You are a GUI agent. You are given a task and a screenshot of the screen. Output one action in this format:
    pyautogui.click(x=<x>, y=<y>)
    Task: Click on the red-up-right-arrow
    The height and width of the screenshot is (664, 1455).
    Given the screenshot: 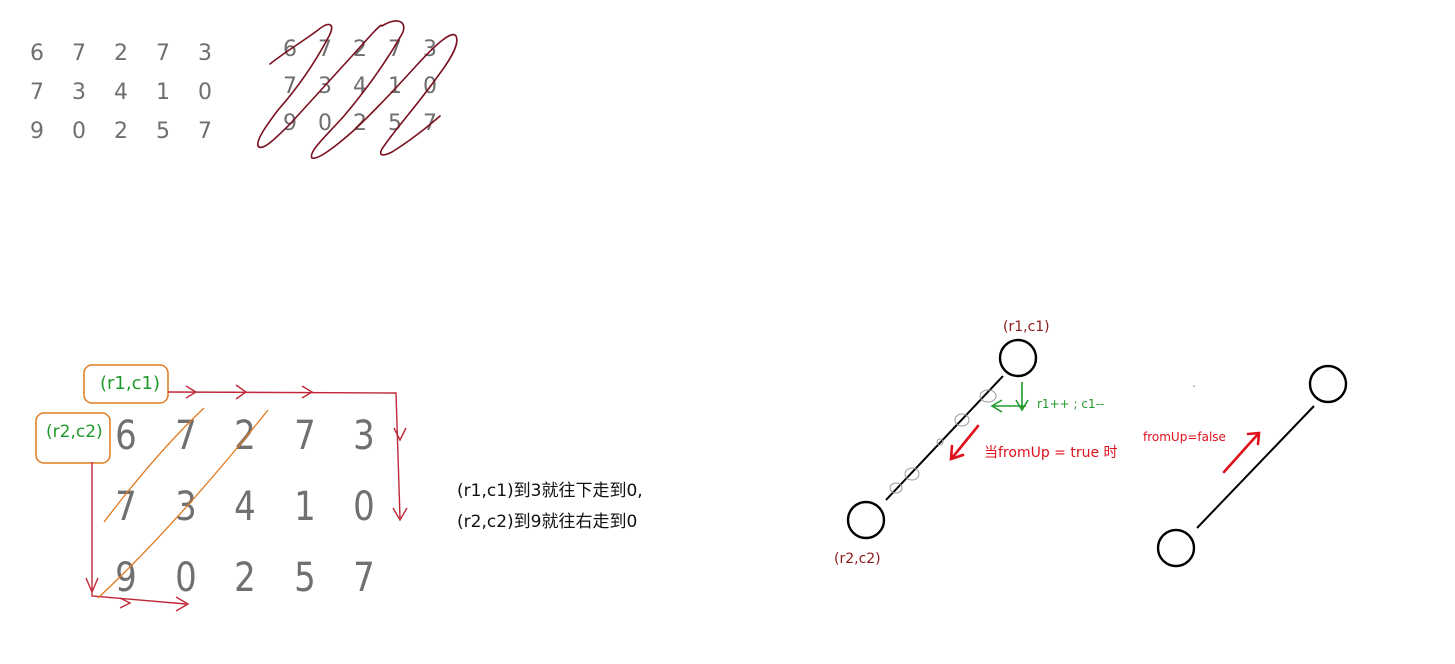 What is the action you would take?
    pyautogui.click(x=1241, y=452)
    